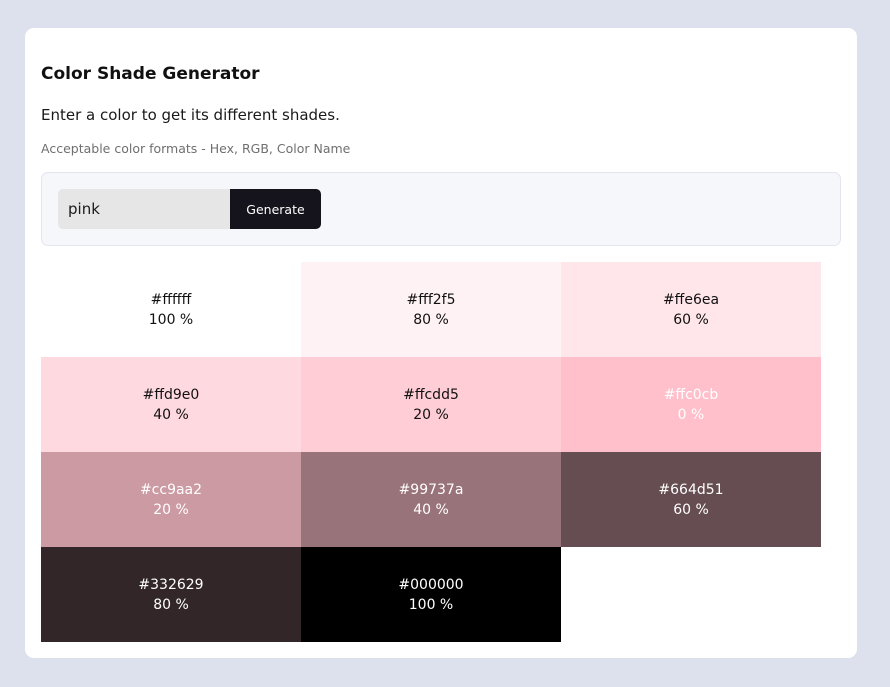 The image size is (890, 687). I want to click on shade-hex: #cc9aa2, so click(171, 489).